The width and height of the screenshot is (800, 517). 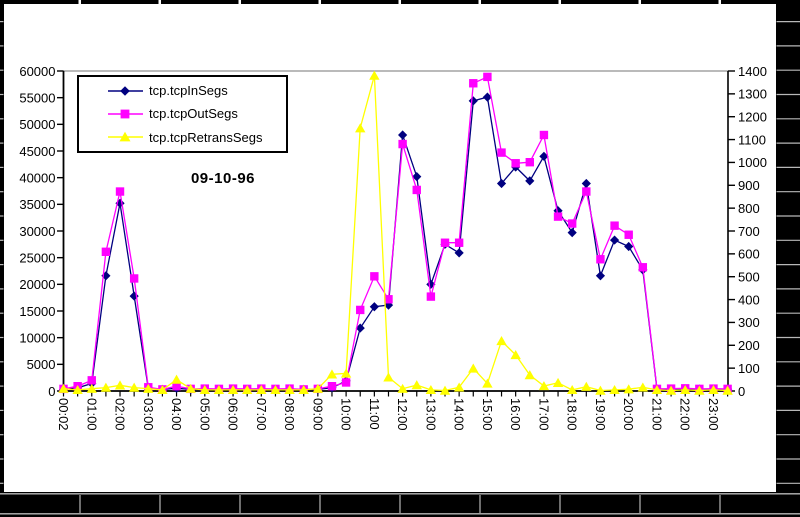 I want to click on x-axis-label: 00:02, so click(x=63, y=414).